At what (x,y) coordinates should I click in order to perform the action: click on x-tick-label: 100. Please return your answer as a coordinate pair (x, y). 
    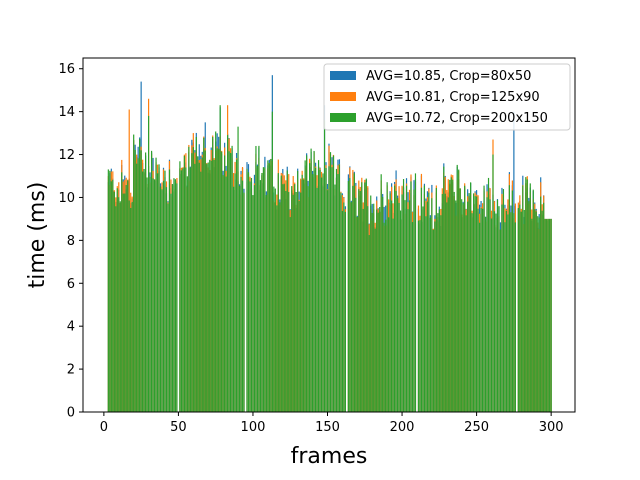
    Looking at the image, I should click on (253, 427).